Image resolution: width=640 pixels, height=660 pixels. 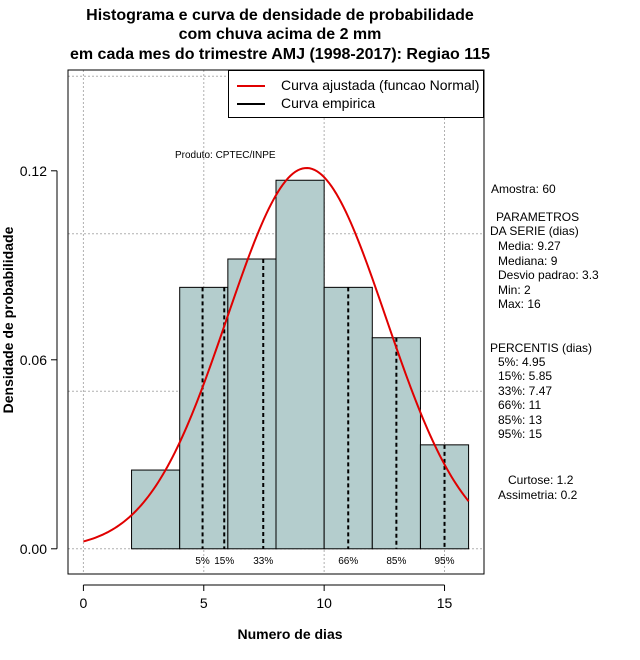 What do you see at coordinates (534, 231) in the screenshot?
I see `params-title-2: DA SERIE (dias)` at bounding box center [534, 231].